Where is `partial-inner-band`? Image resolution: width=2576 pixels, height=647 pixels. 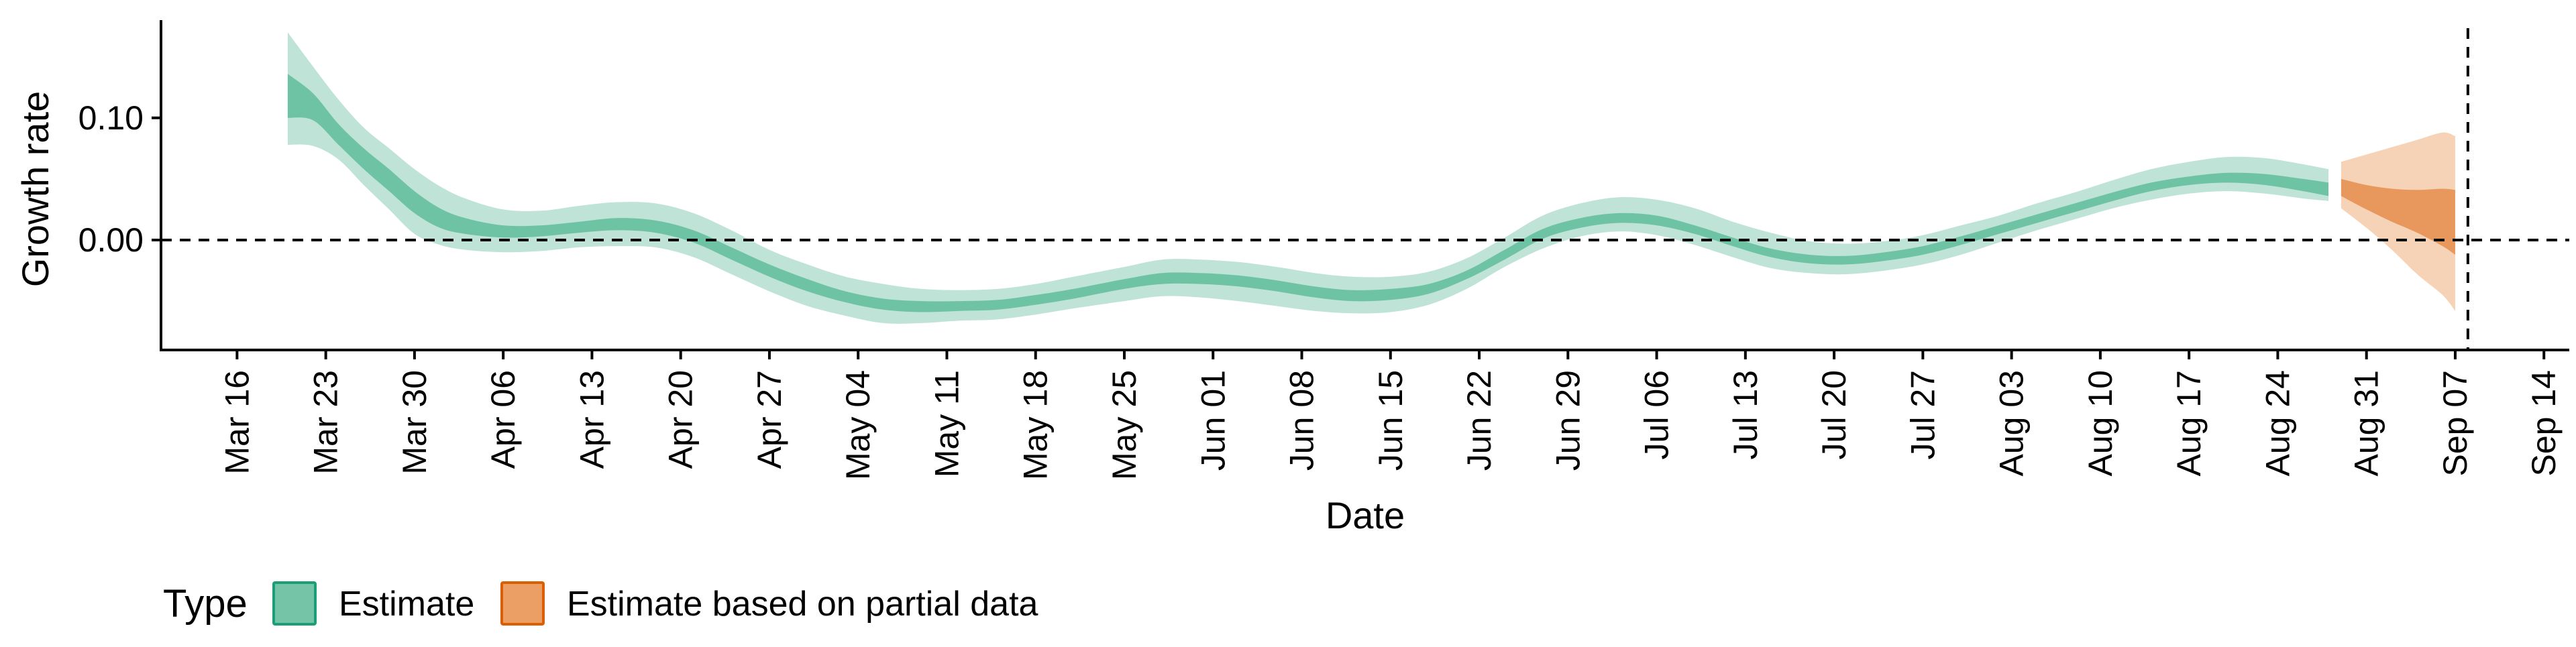 partial-inner-band is located at coordinates (2398, 217).